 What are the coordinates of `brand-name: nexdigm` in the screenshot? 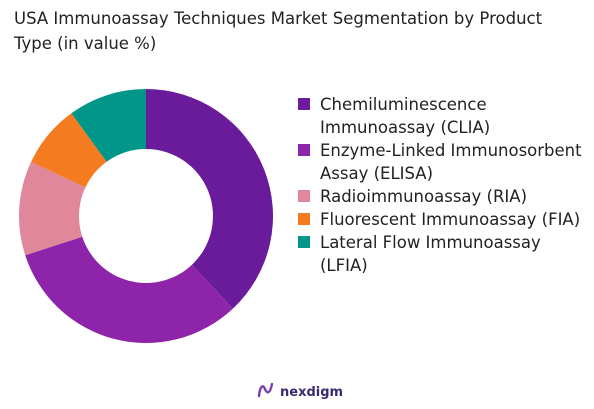 It's located at (312, 392).